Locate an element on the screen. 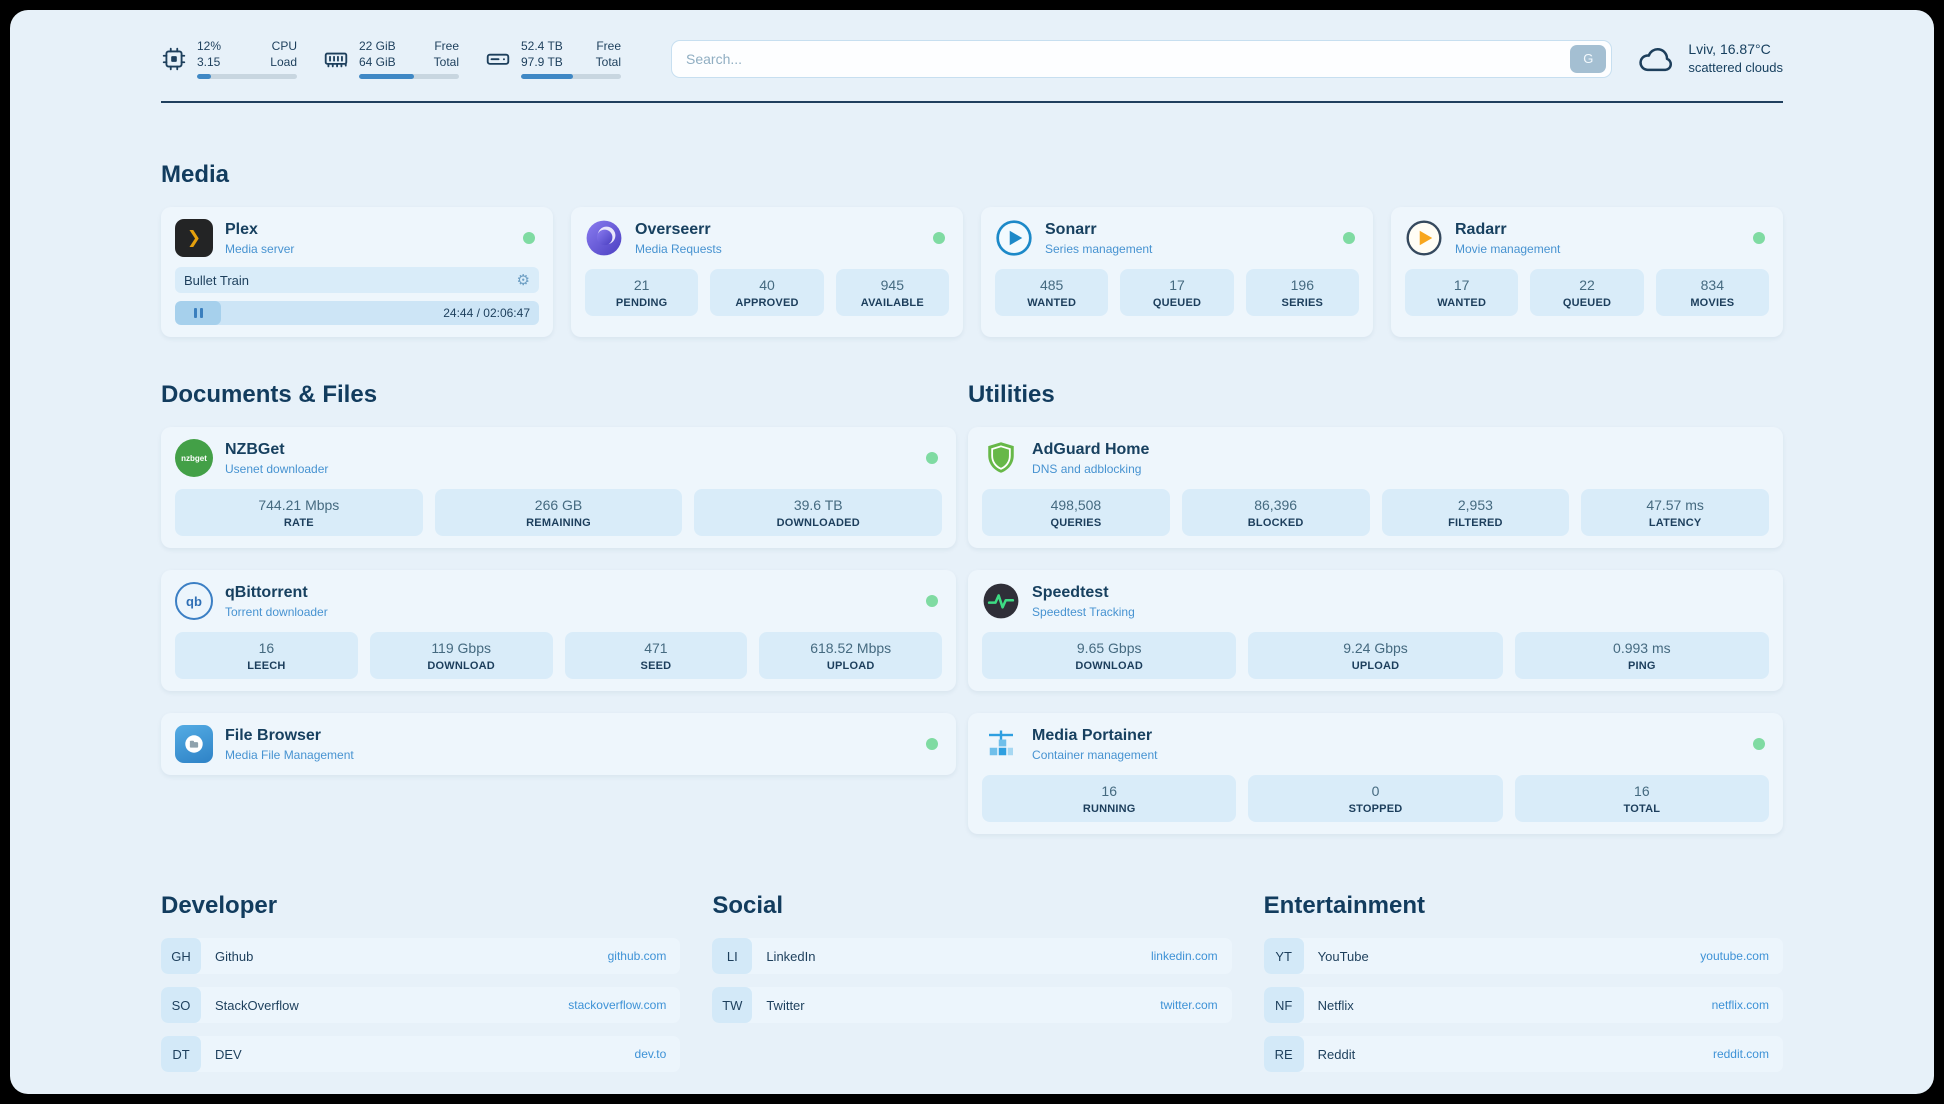 The width and height of the screenshot is (1944, 1104). stat-movies: 834 MOVIES is located at coordinates (1712, 293).